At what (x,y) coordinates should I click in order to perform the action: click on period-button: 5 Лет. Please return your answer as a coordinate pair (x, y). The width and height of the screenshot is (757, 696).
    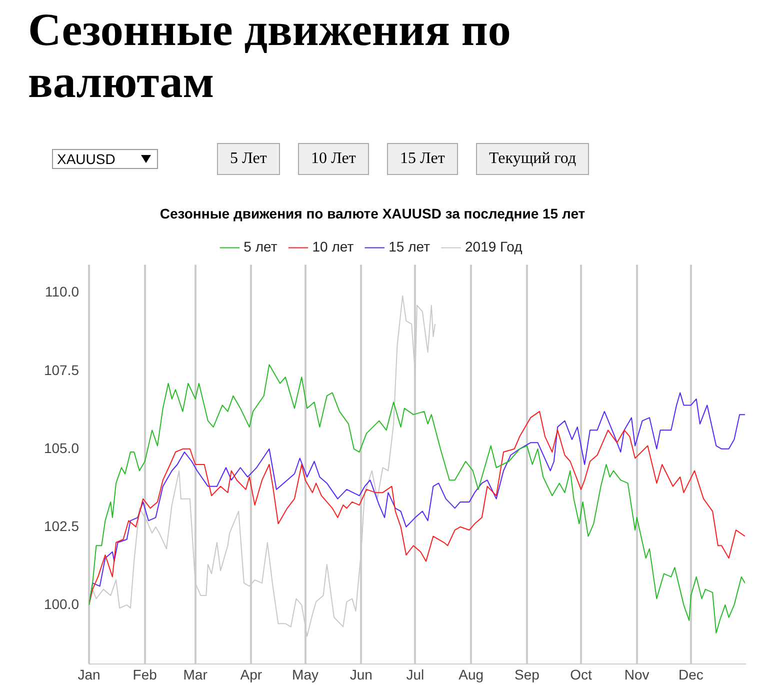
    Looking at the image, I should click on (248, 159).